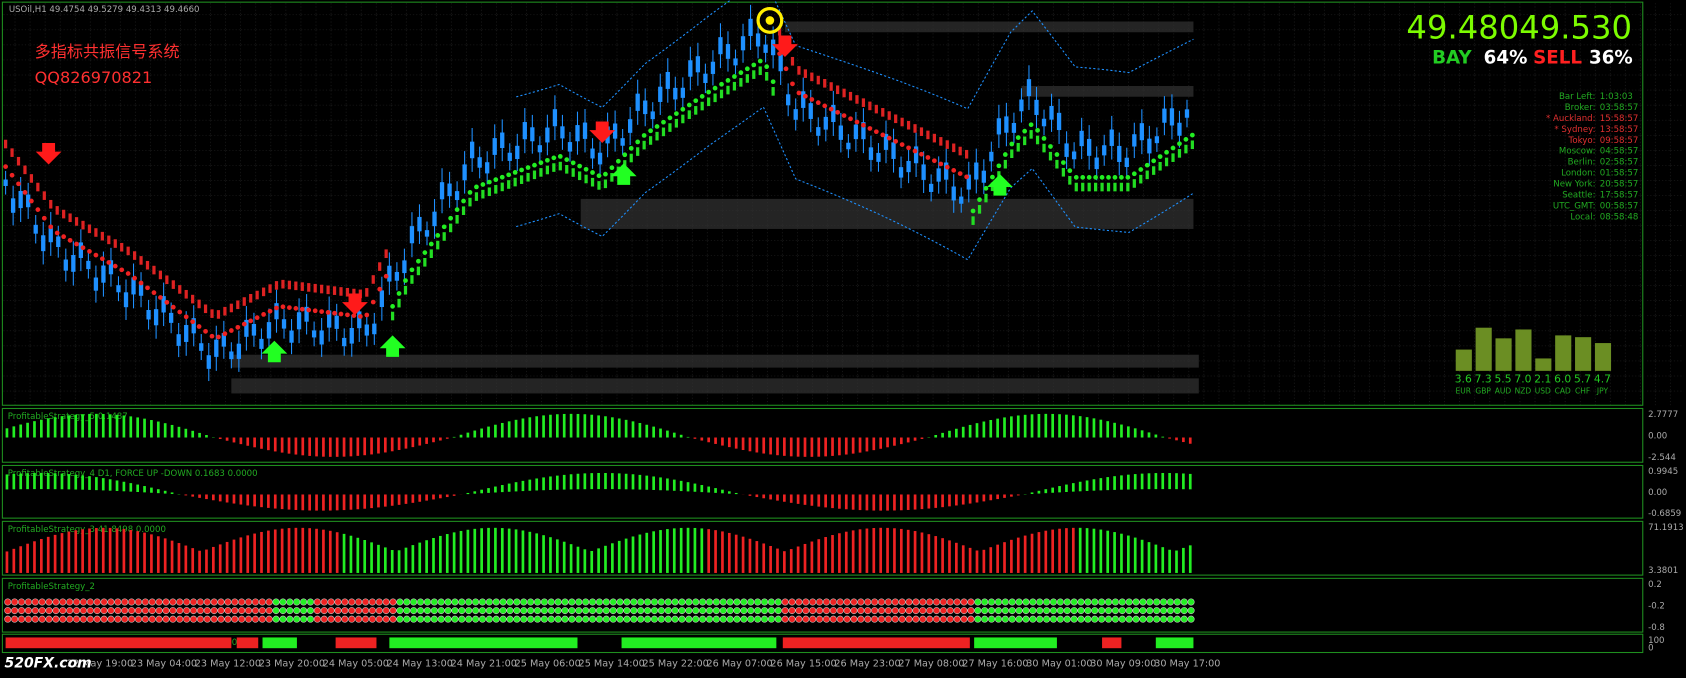 This screenshot has height=678, width=1686. I want to click on clock-label: Bar Left:, so click(1577, 97).